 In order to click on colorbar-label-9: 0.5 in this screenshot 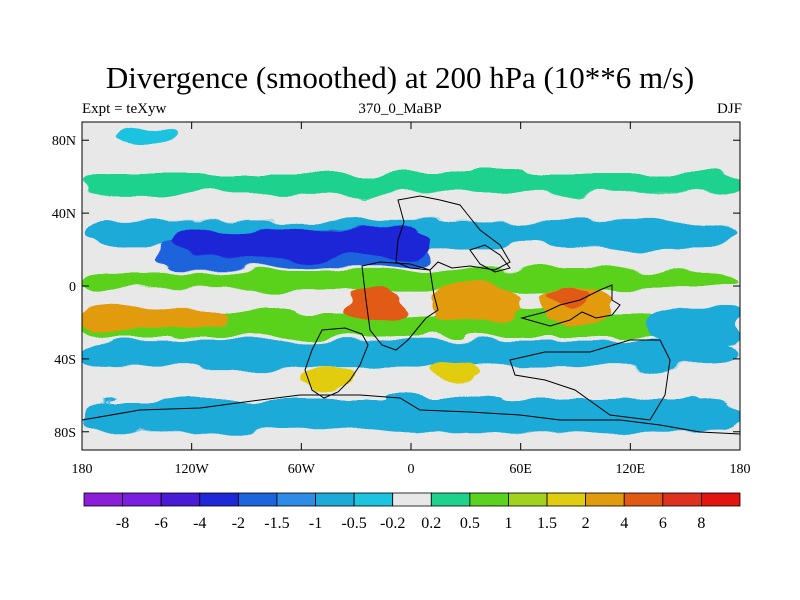, I will do `click(470, 523)`.